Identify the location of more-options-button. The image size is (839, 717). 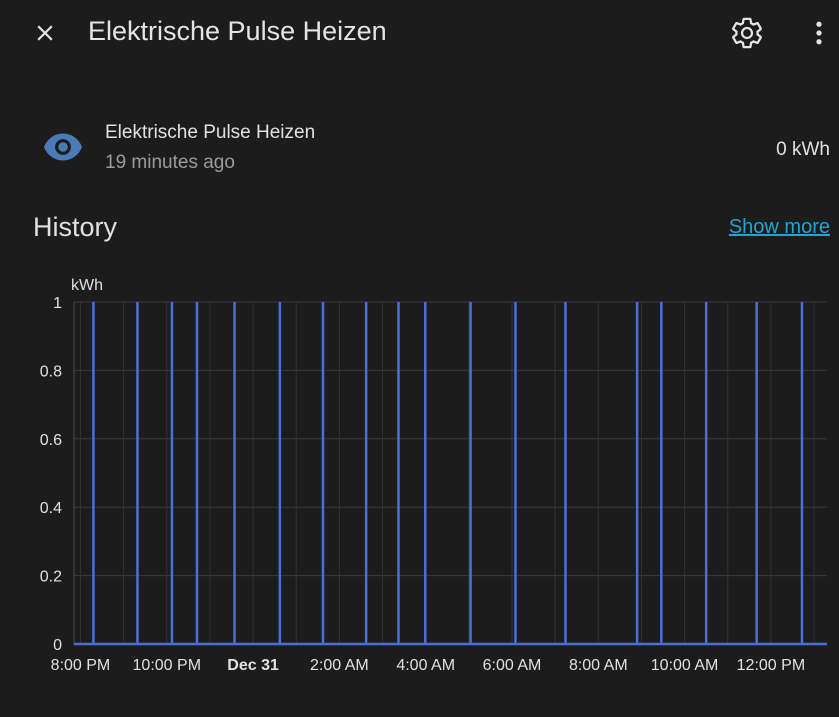
(819, 33).